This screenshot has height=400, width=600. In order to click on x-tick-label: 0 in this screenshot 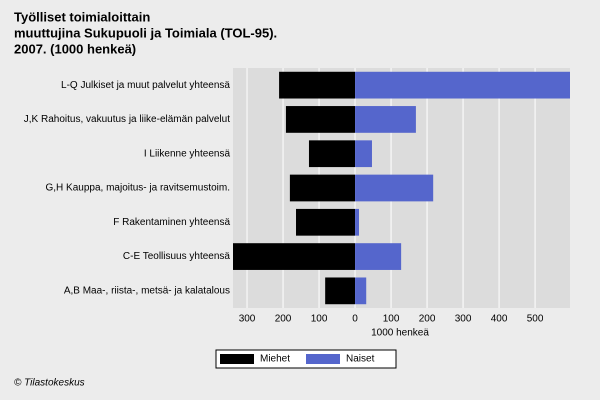, I will do `click(355, 319)`.